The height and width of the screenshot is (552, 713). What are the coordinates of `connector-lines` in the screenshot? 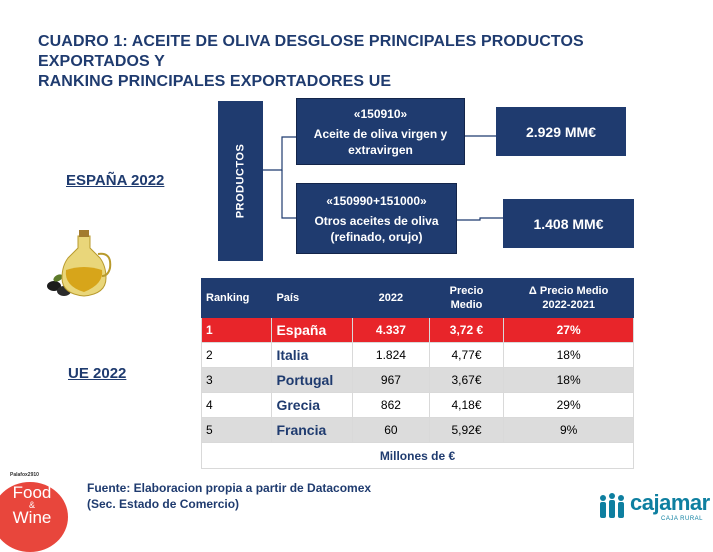 It's located at (383, 178).